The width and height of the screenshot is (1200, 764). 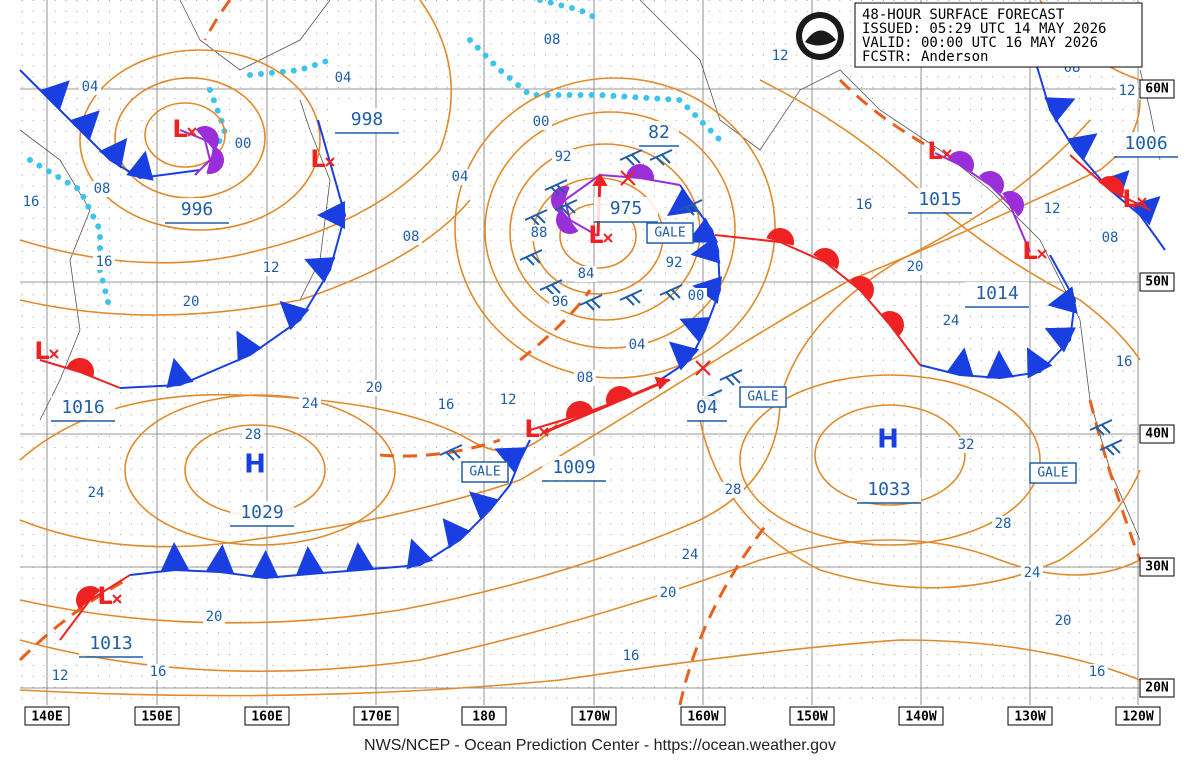 What do you see at coordinates (484, 717) in the screenshot?
I see `longitude-label: 180` at bounding box center [484, 717].